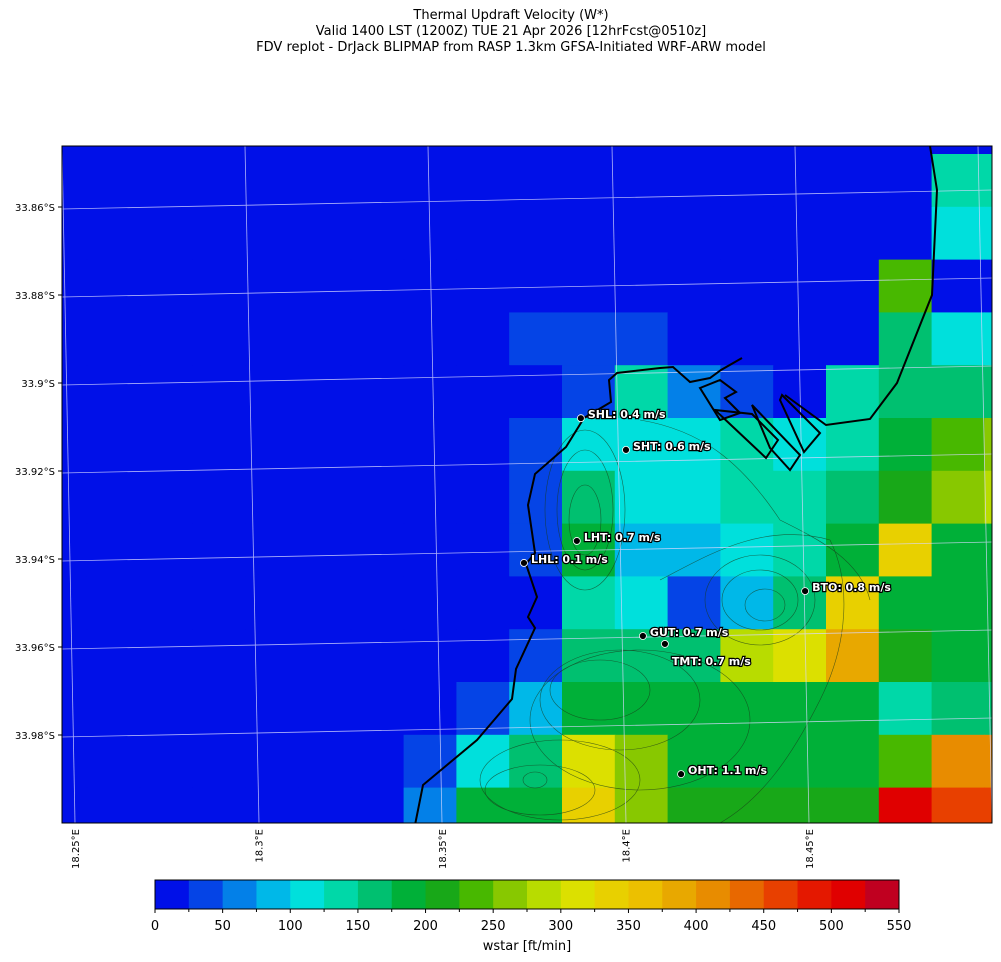  I want to click on station-dot, so click(805, 591).